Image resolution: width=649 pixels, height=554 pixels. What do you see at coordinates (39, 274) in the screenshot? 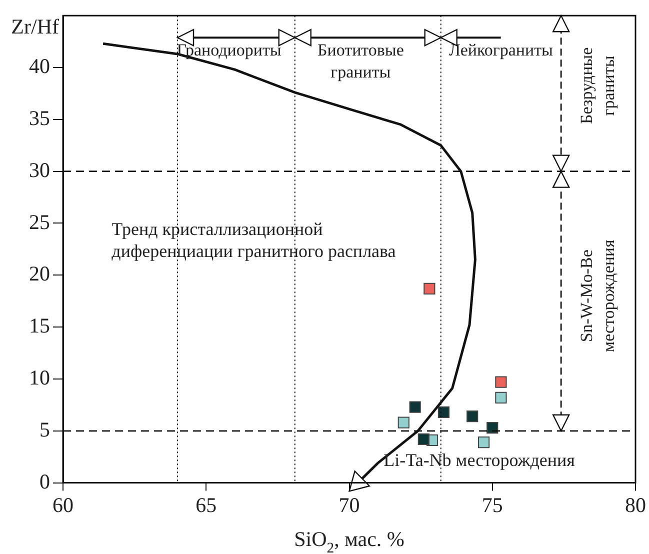
I see `y-tick-label: 20` at bounding box center [39, 274].